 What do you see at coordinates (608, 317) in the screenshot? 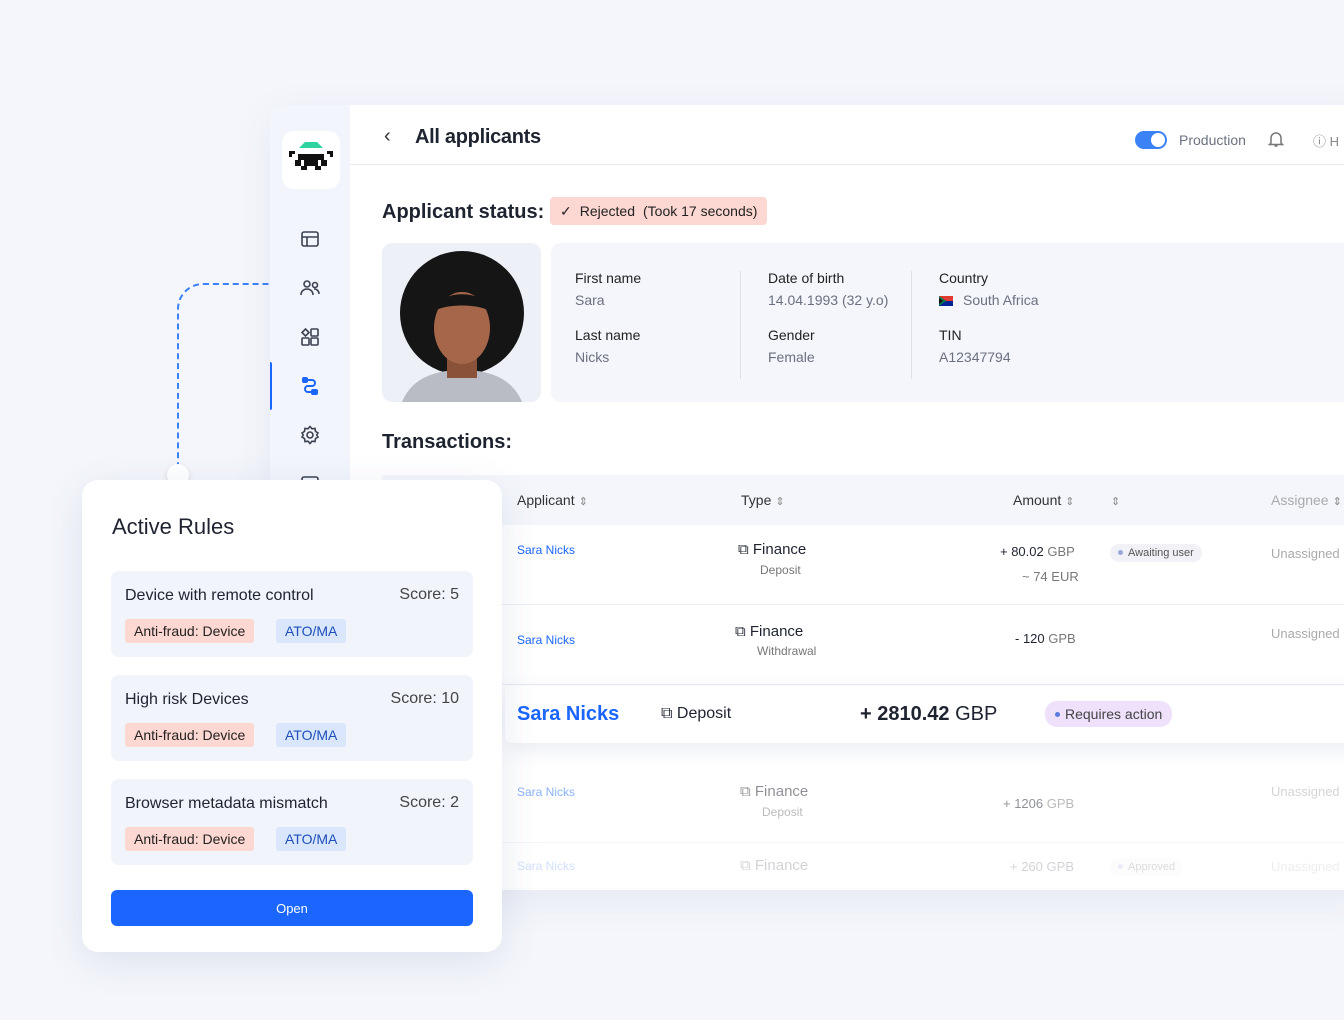
I see `name-column: First name Sara Last name Nicks` at bounding box center [608, 317].